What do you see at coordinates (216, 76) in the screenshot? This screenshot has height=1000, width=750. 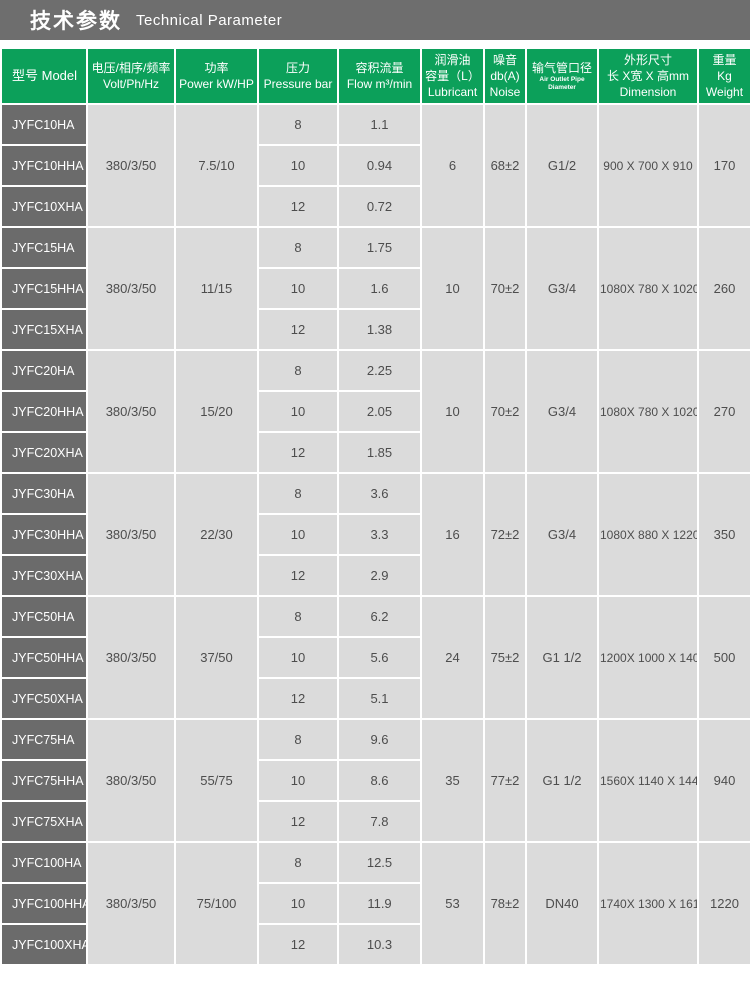 I see `col-header-power: 功率 Power kW/HP` at bounding box center [216, 76].